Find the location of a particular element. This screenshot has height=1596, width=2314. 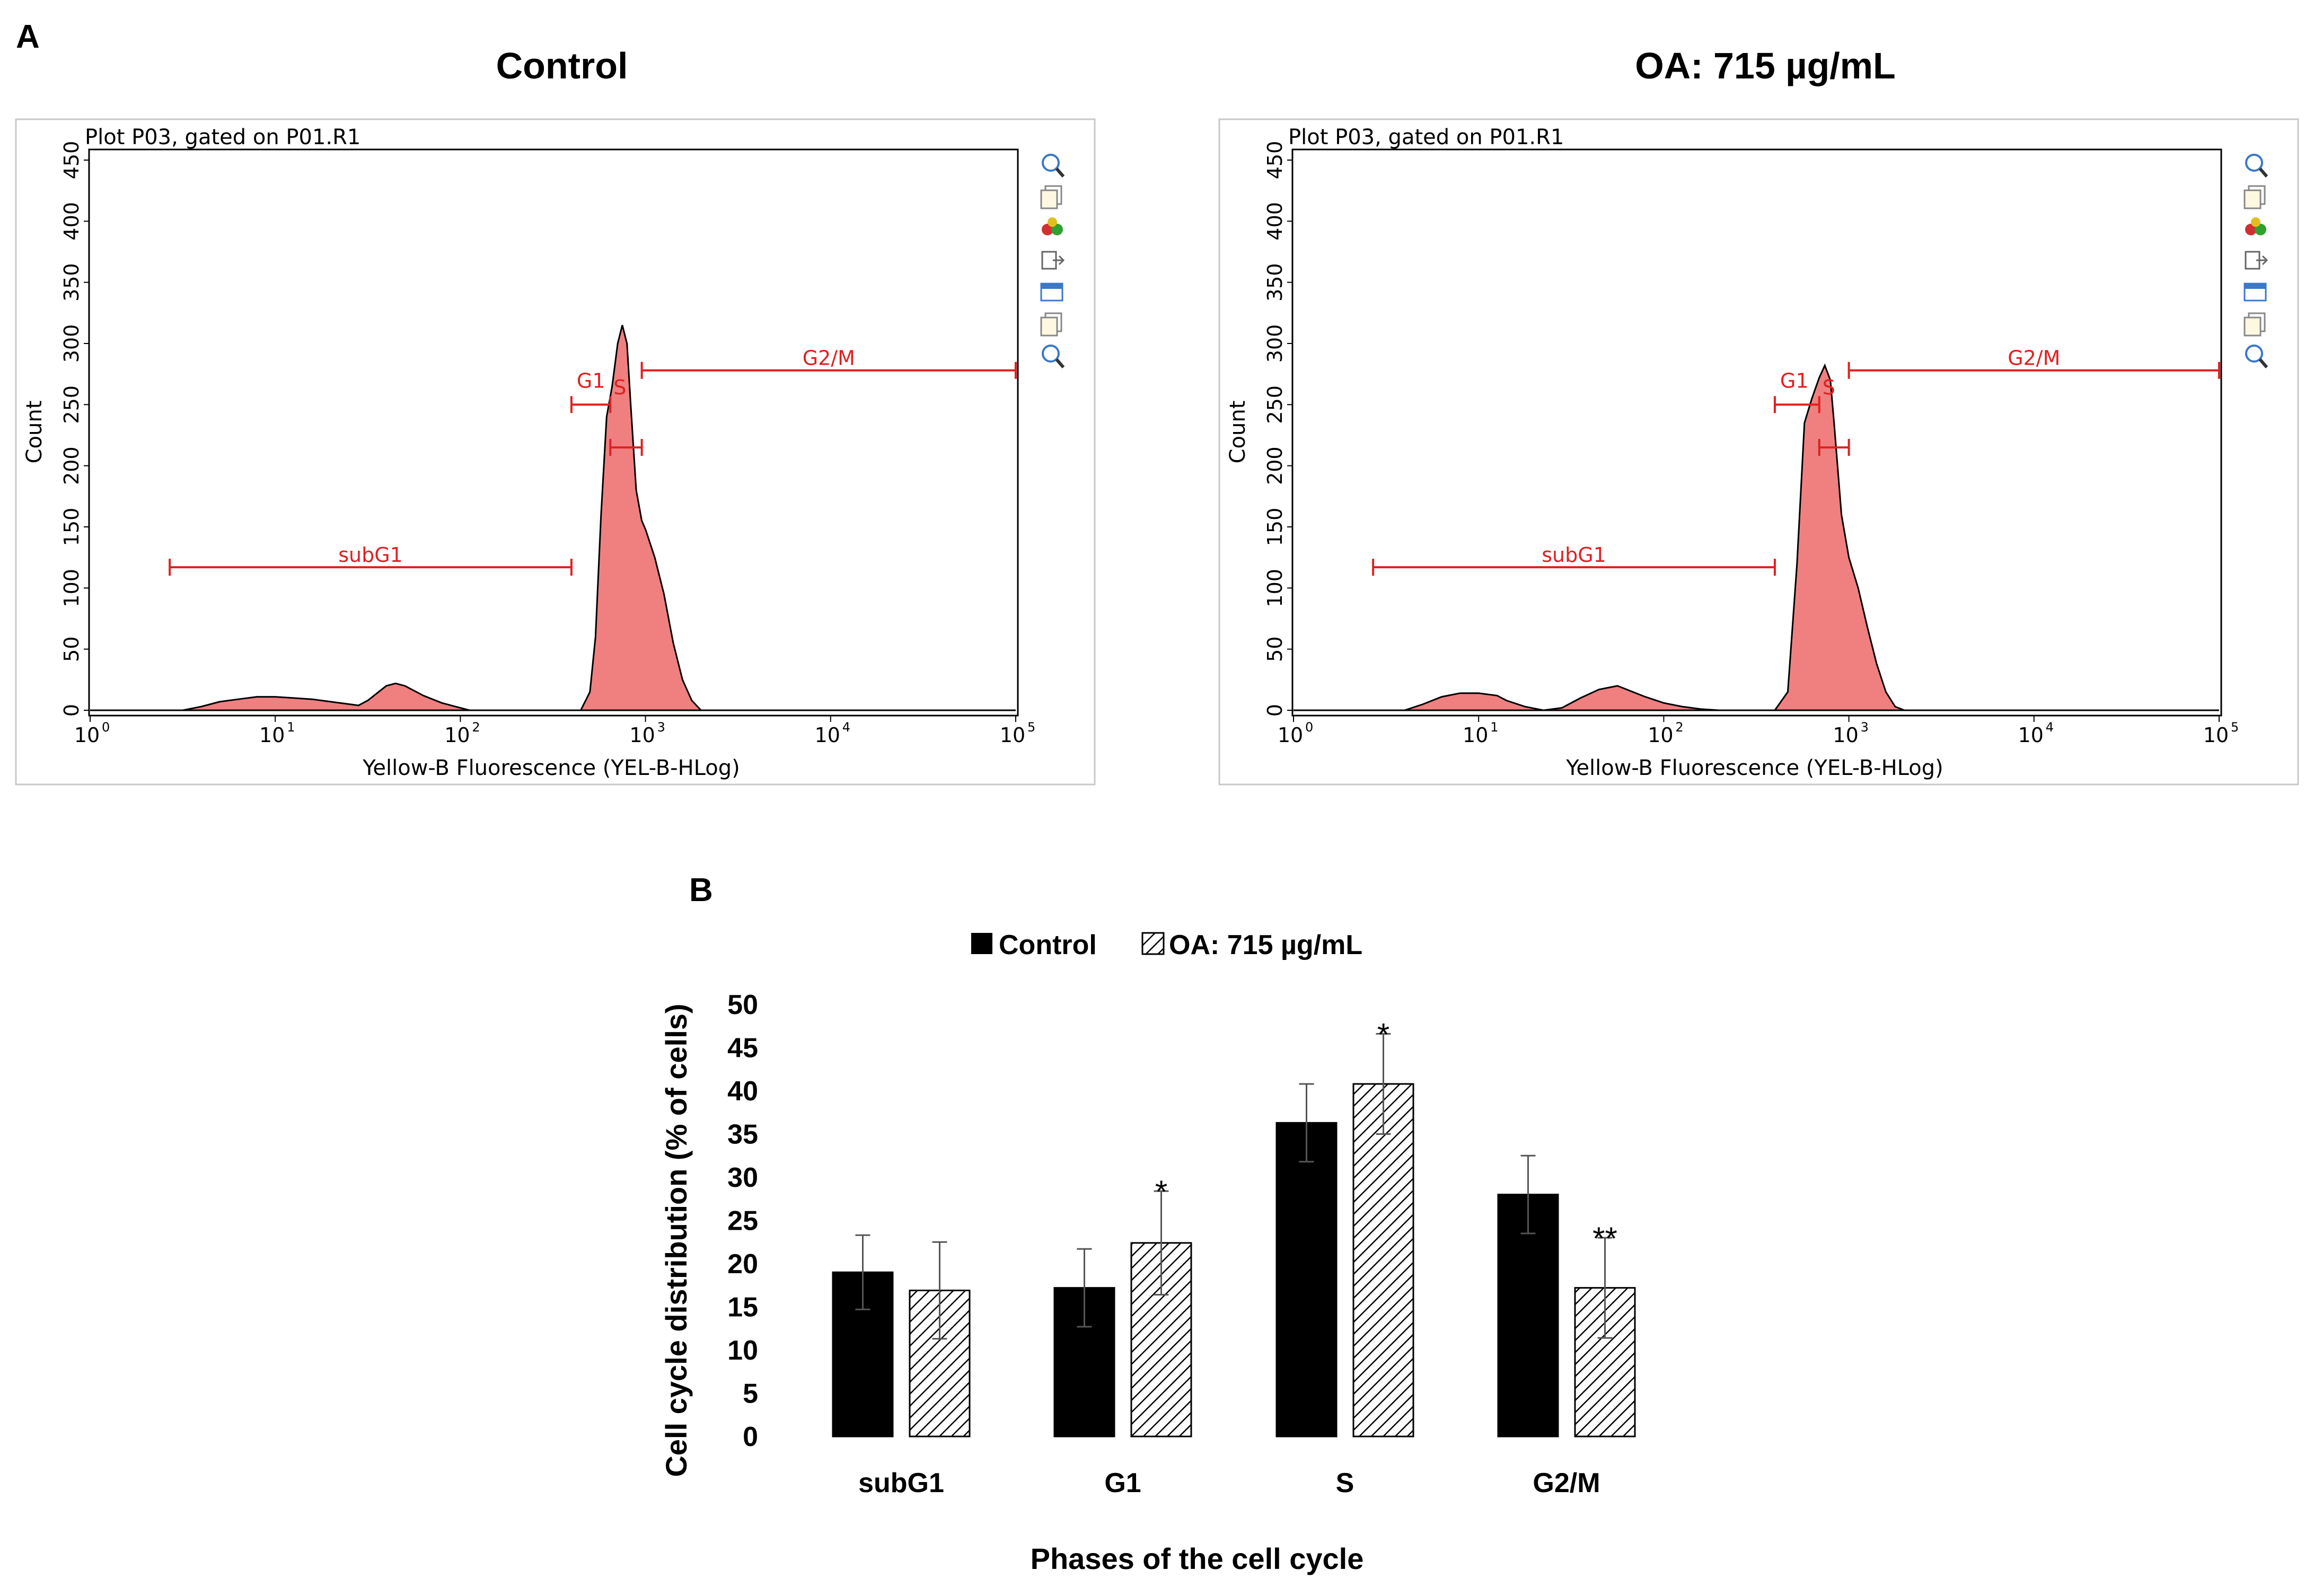

y-tick-label: 35 is located at coordinates (742, 1134).